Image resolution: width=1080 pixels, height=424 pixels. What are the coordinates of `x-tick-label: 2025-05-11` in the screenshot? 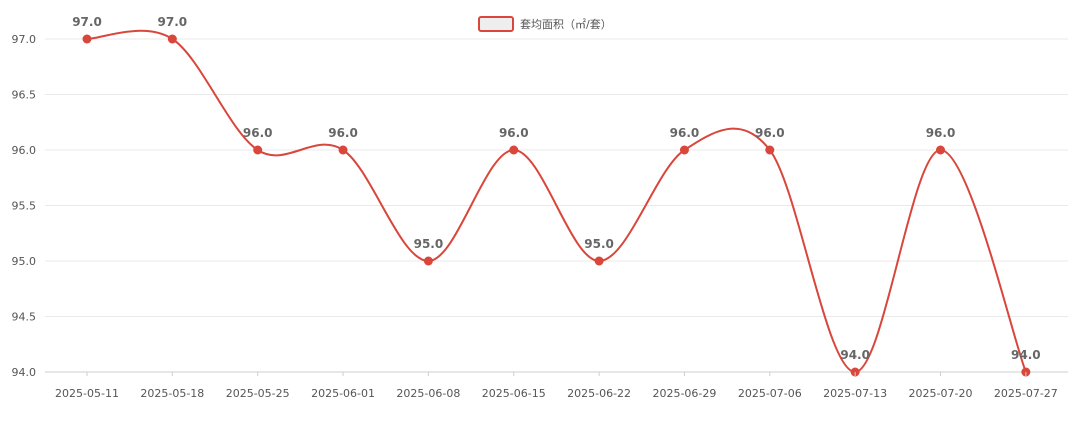 It's located at (87, 393).